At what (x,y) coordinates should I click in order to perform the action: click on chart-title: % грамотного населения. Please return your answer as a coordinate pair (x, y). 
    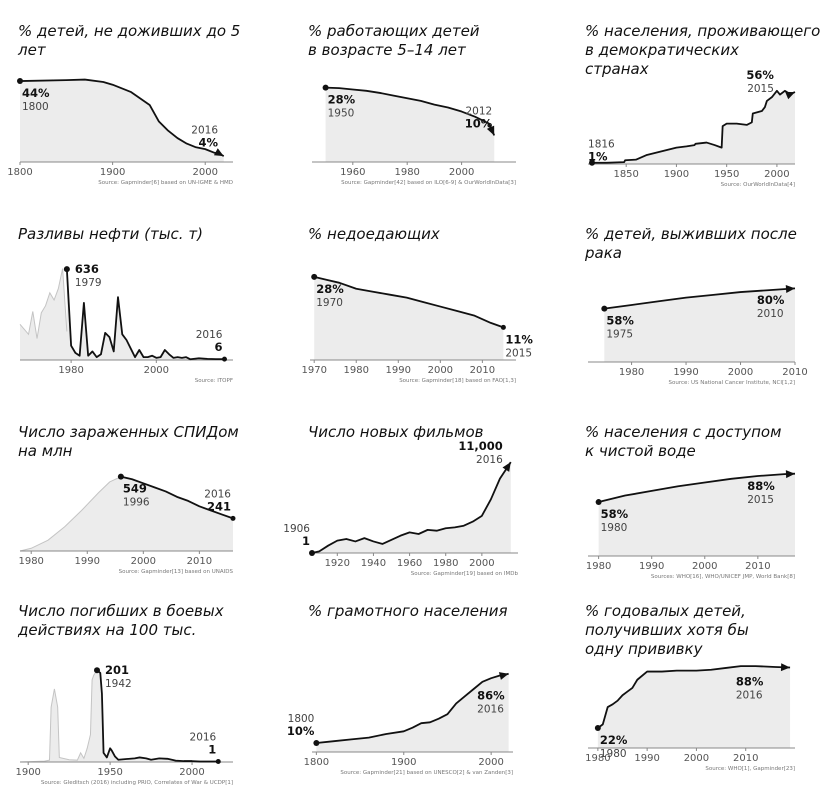
    Looking at the image, I should click on (408, 611).